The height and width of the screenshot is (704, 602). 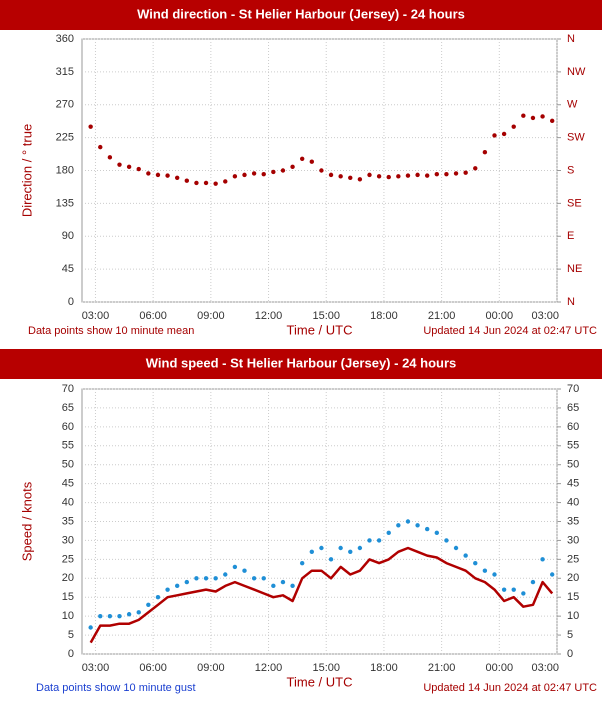 What do you see at coordinates (572, 105) in the screenshot?
I see `y2-tick-label: W` at bounding box center [572, 105].